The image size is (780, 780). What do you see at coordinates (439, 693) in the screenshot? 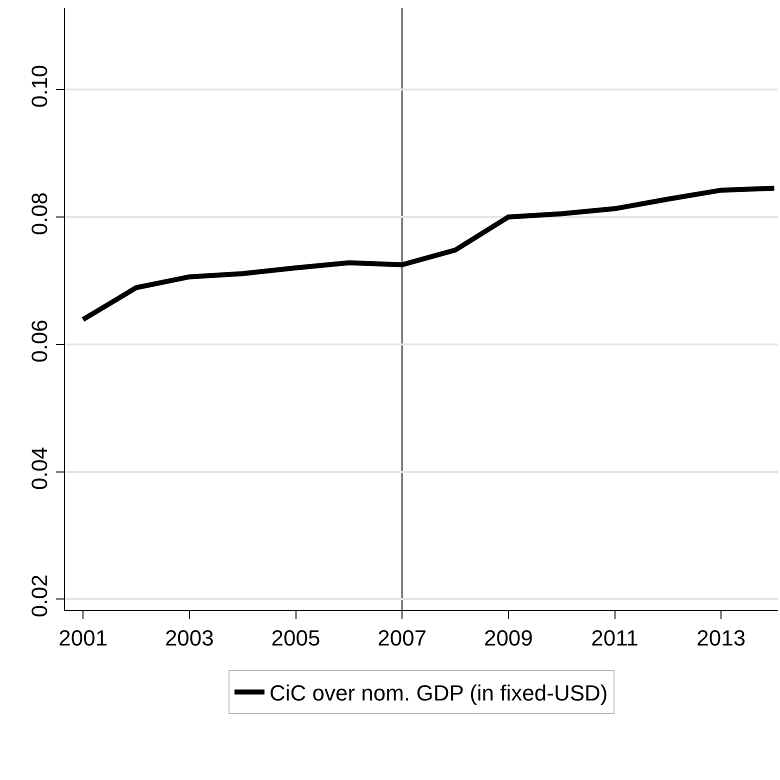
I see `legend-label: CiC over nom. GDP (in fixed-USD)` at bounding box center [439, 693].